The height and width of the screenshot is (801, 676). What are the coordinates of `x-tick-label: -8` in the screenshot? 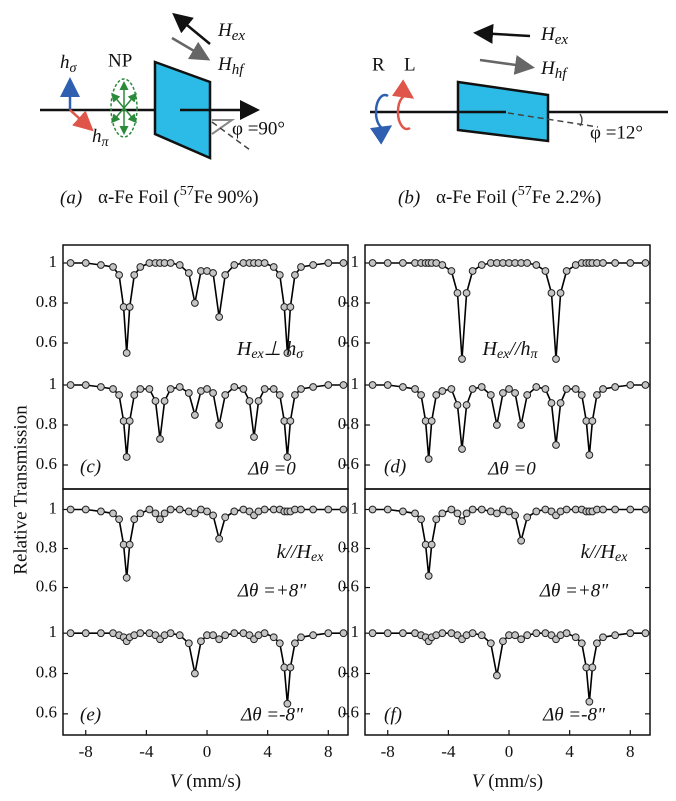 It's located at (388, 751).